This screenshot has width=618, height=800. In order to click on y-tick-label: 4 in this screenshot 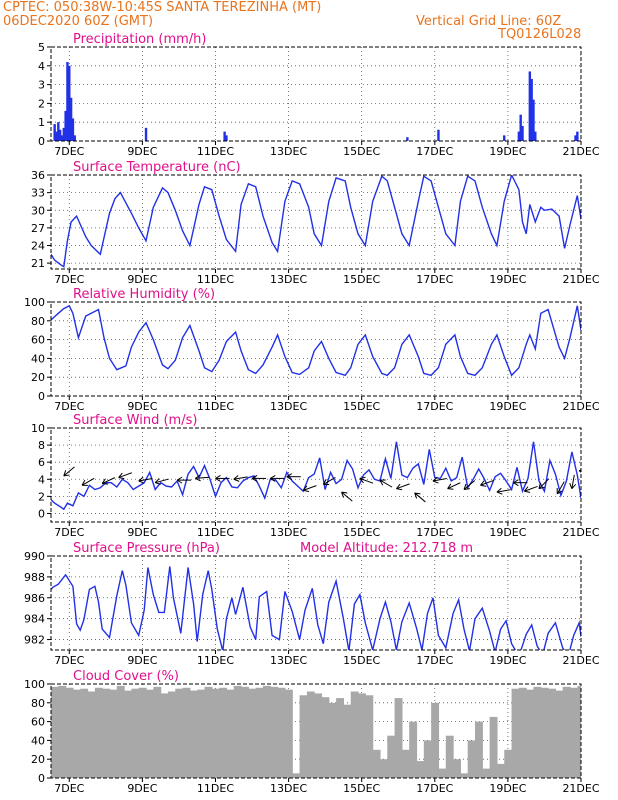, I will do `click(41, 66)`.